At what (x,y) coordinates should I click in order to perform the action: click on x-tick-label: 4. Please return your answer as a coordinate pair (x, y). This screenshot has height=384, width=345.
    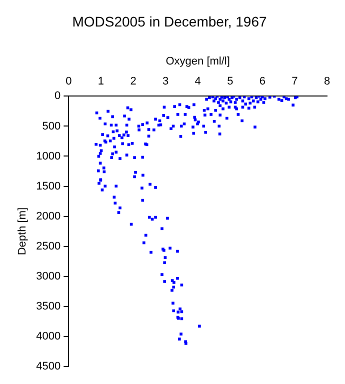
    Looking at the image, I should click on (197, 82).